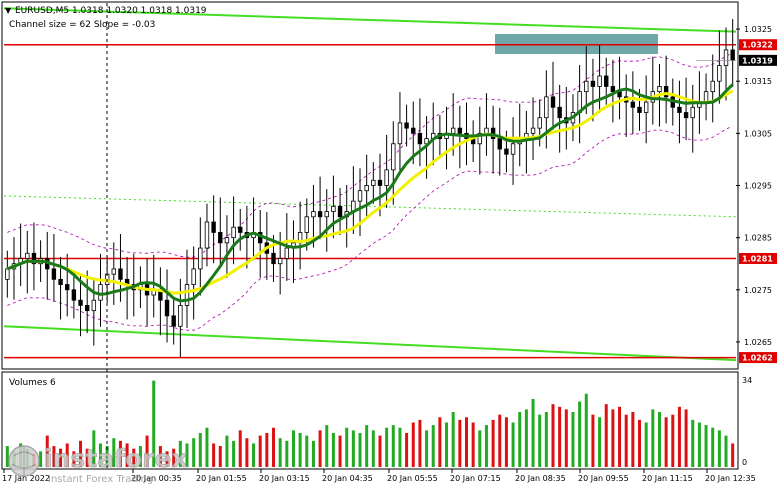 The height and width of the screenshot is (493, 781). Describe the element at coordinates (32, 383) in the screenshot. I see `volumes-label: Volumes 6` at that location.